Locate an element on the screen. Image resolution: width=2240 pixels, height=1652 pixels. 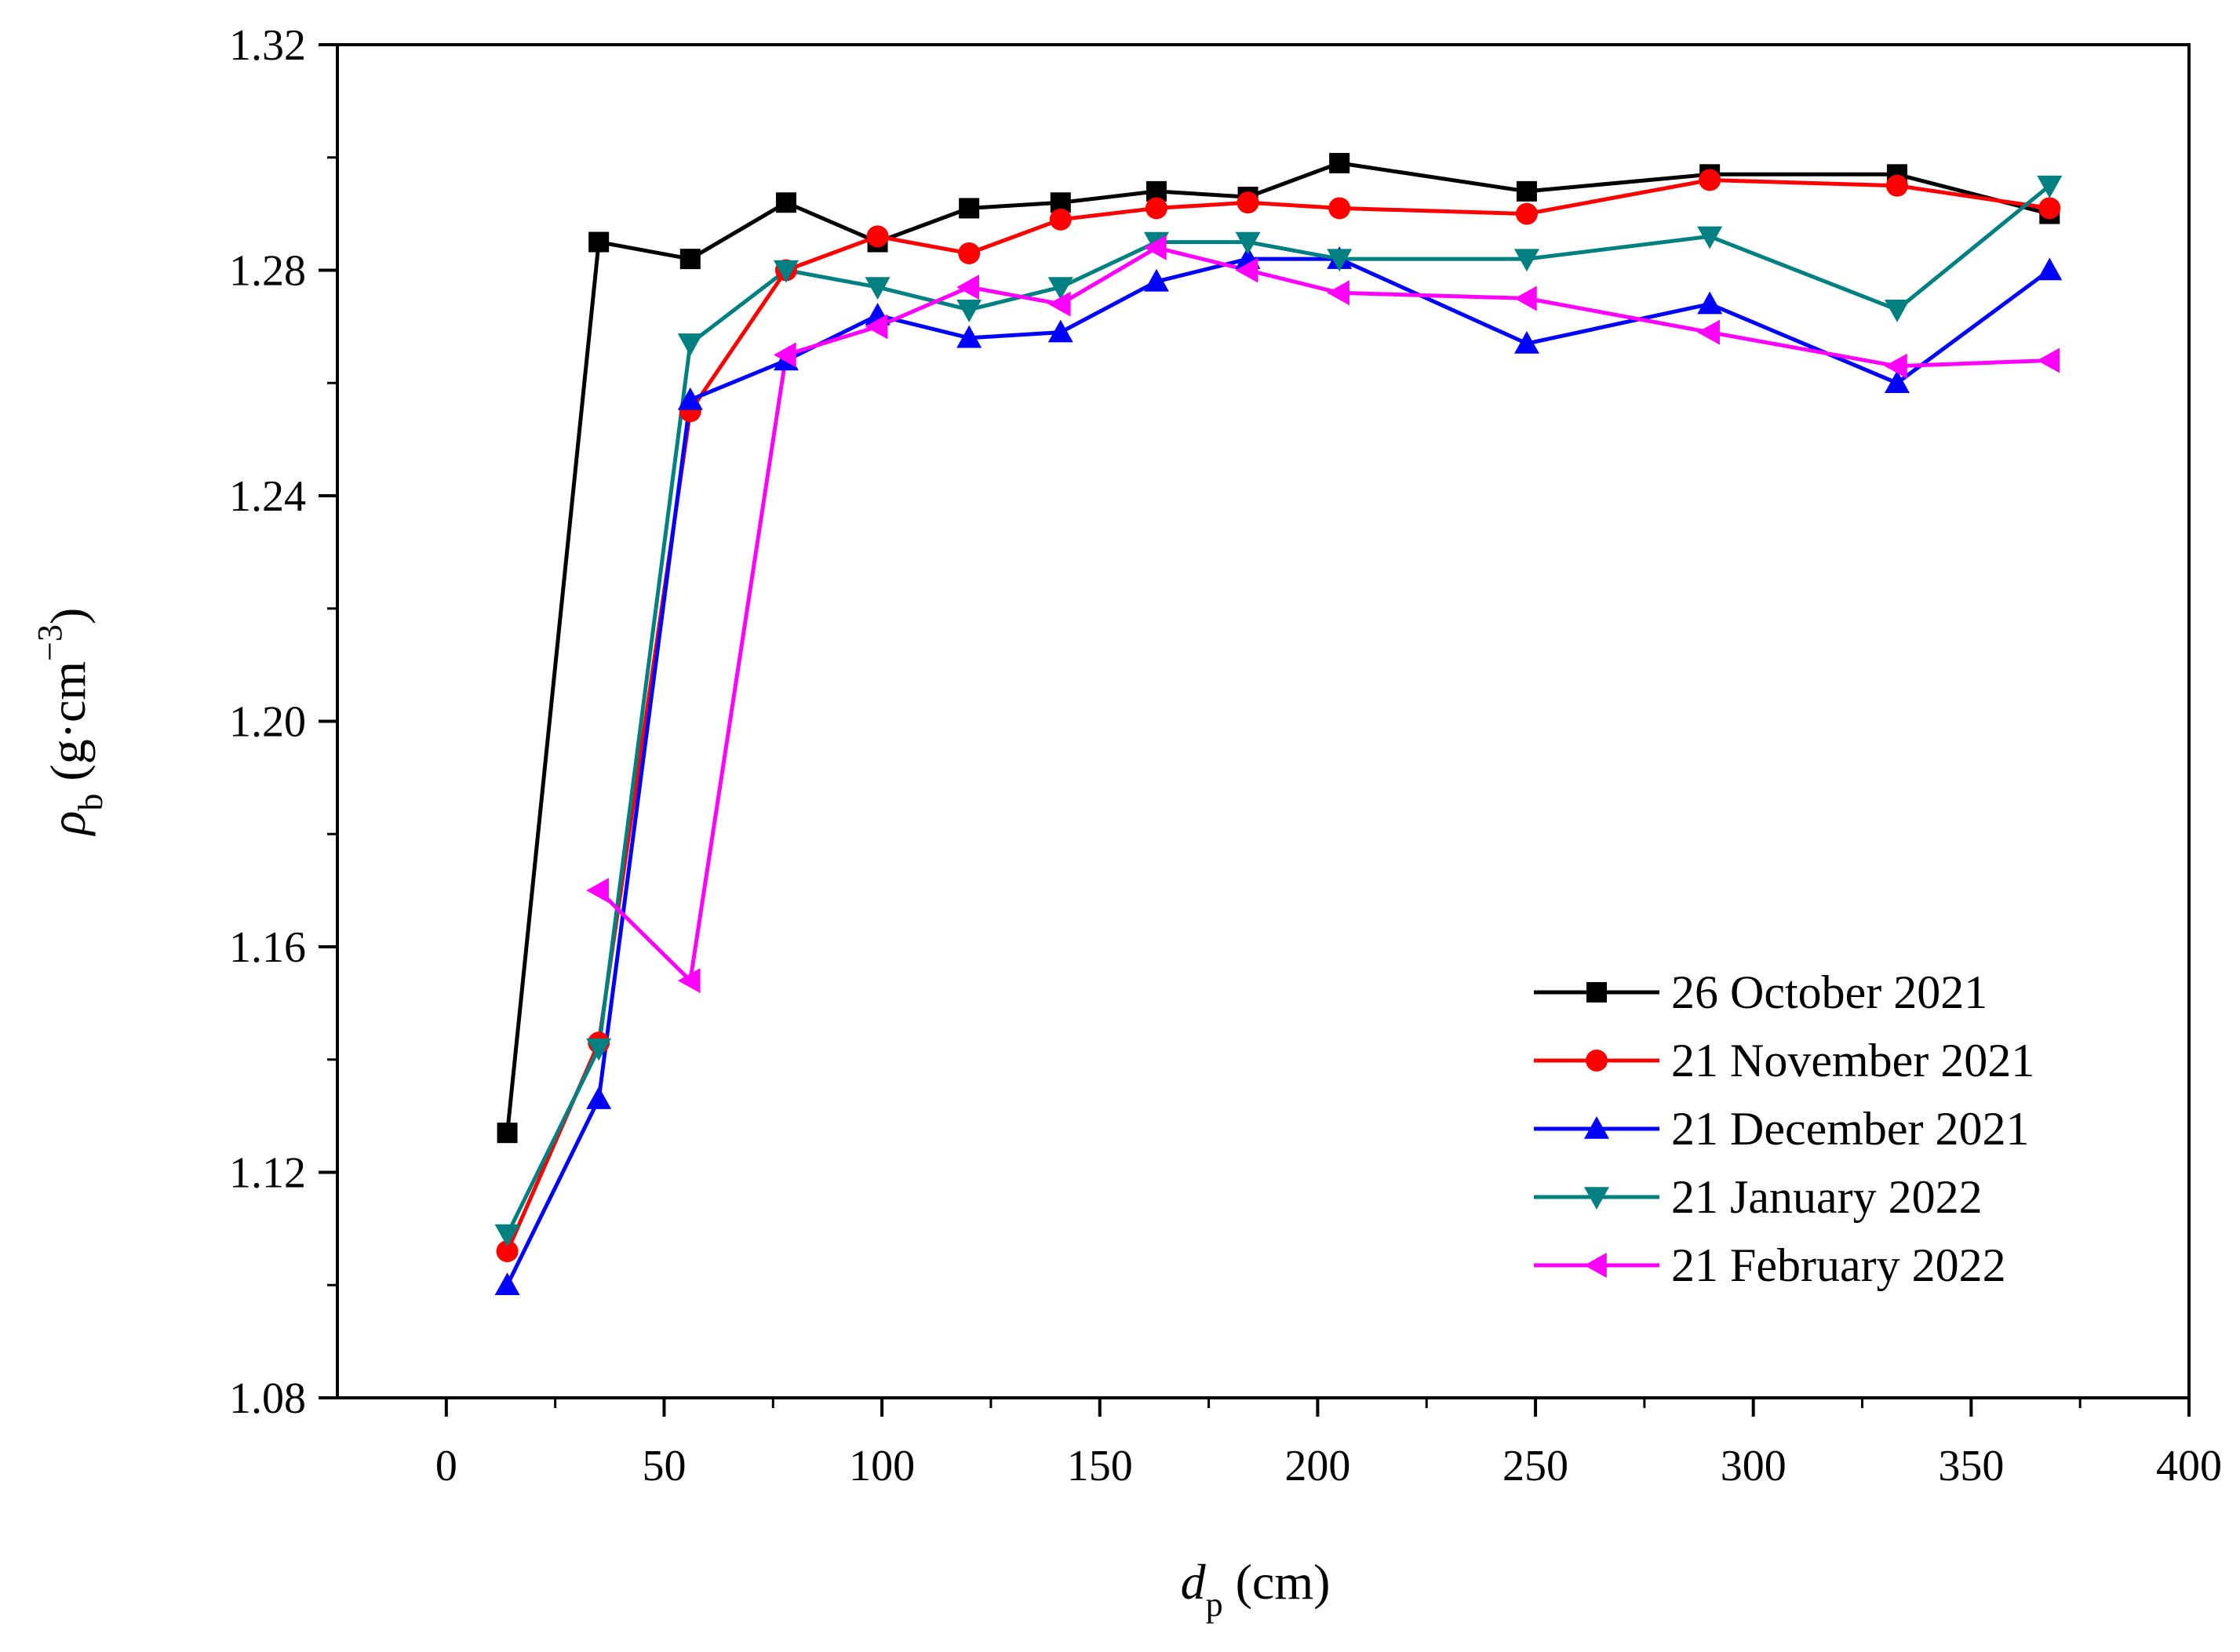
y-axis-ticks: 1.08 1.12 1.16 1.20 1.24 1.28 1.32 is located at coordinates (283, 722).